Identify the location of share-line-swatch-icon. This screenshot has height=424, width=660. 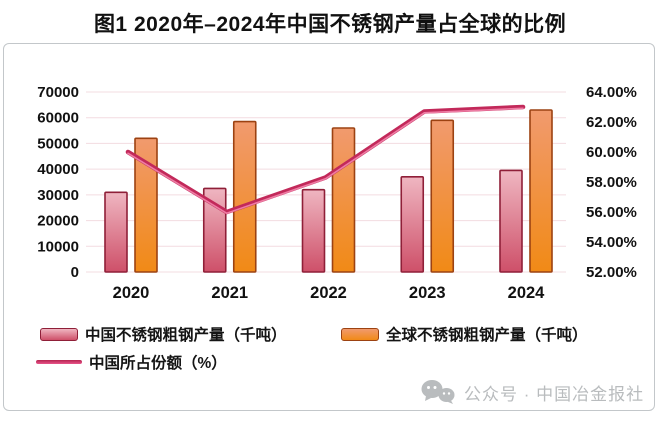
(59, 362).